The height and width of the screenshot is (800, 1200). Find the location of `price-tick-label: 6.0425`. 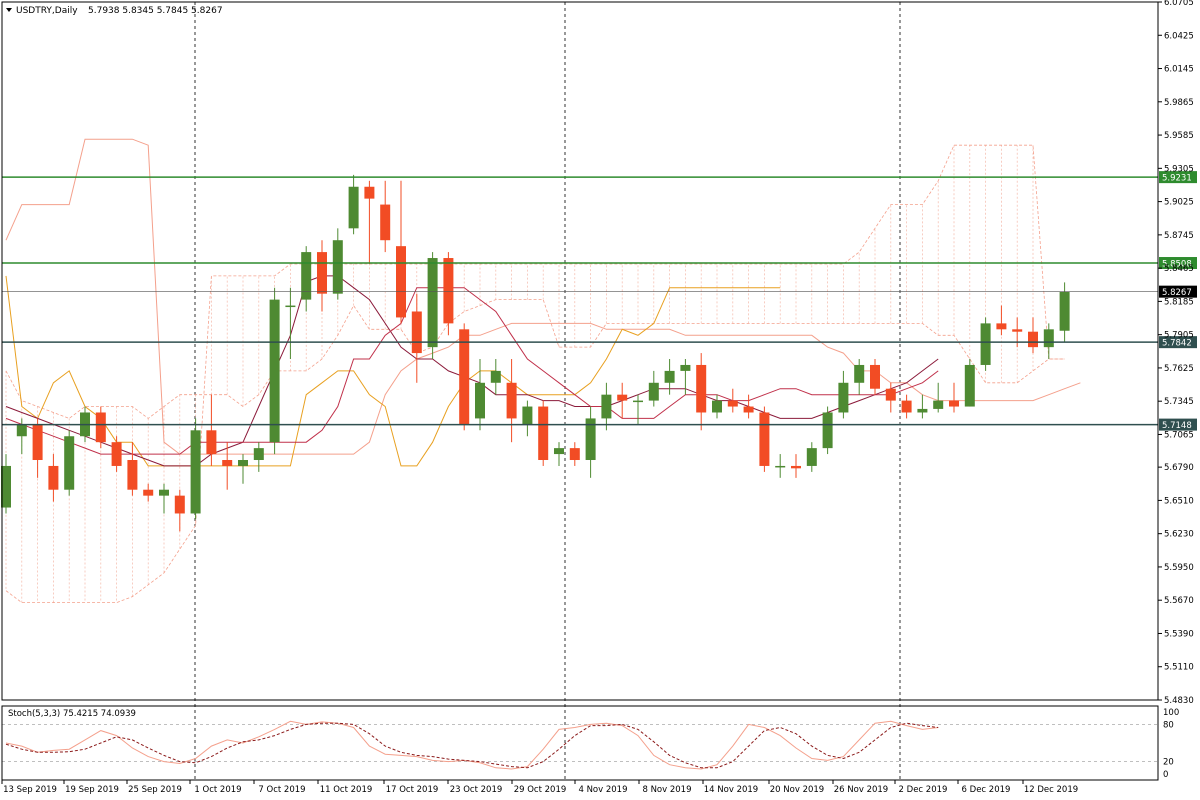

price-tick-label: 6.0425 is located at coordinates (1179, 36).